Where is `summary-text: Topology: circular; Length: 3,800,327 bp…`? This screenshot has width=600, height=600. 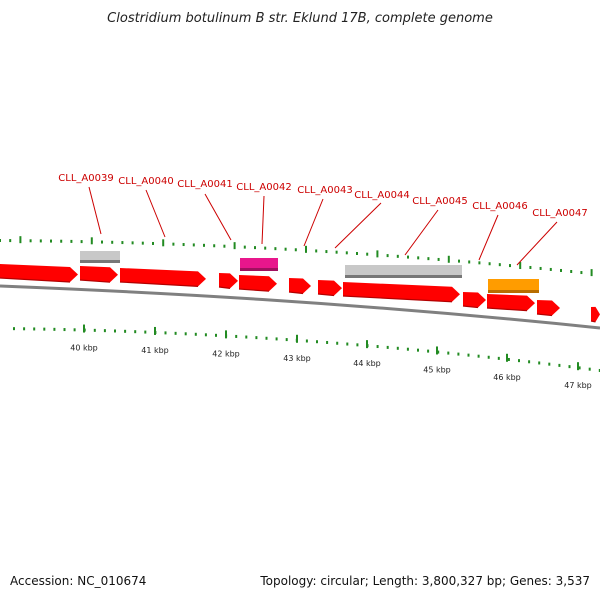 summary-text: Topology: circular; Length: 3,800,327 bp… is located at coordinates (425, 581).